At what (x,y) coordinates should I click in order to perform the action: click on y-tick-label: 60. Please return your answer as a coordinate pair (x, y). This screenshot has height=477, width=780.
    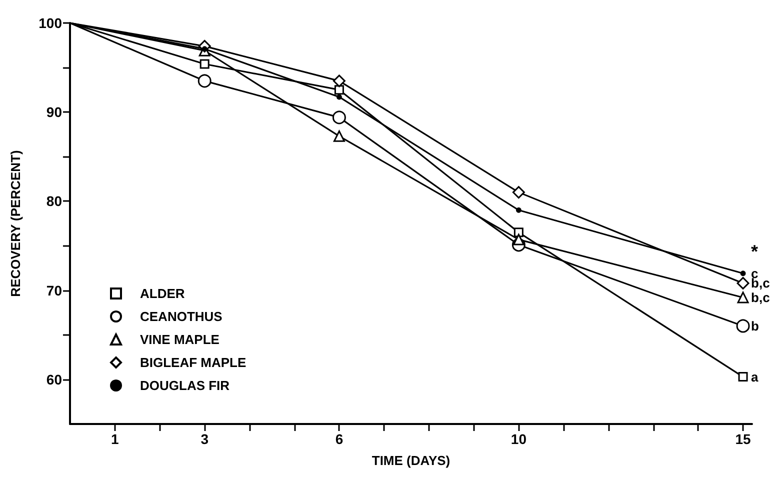
    Looking at the image, I should click on (54, 379).